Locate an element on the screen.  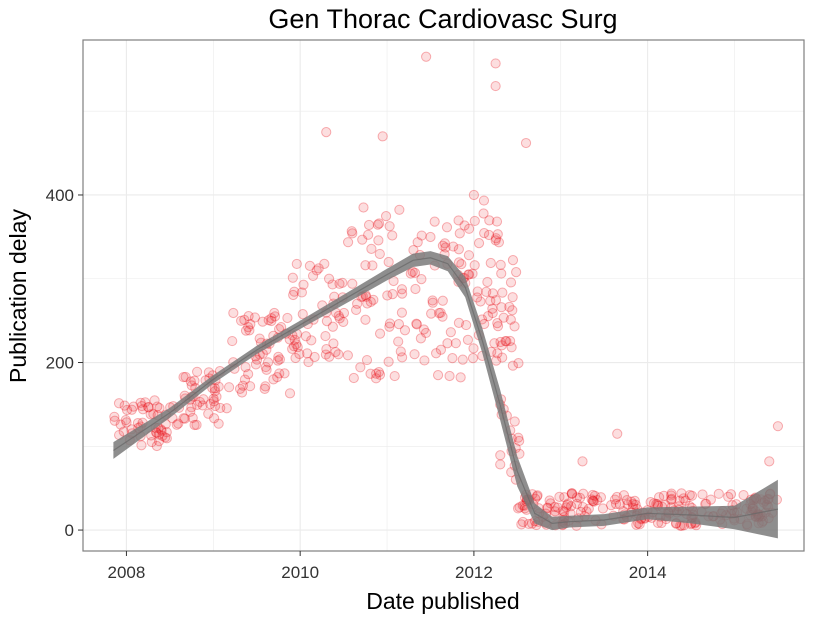
chart-title: Gen Thorac Cardiovasc Surg is located at coordinates (442, 19).